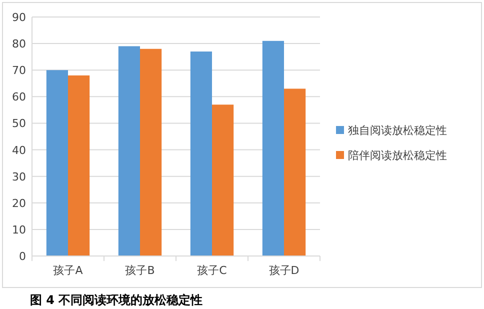 This screenshot has height=309, width=484. What do you see at coordinates (19, 97) in the screenshot?
I see `y-tick-label: 60` at bounding box center [19, 97].